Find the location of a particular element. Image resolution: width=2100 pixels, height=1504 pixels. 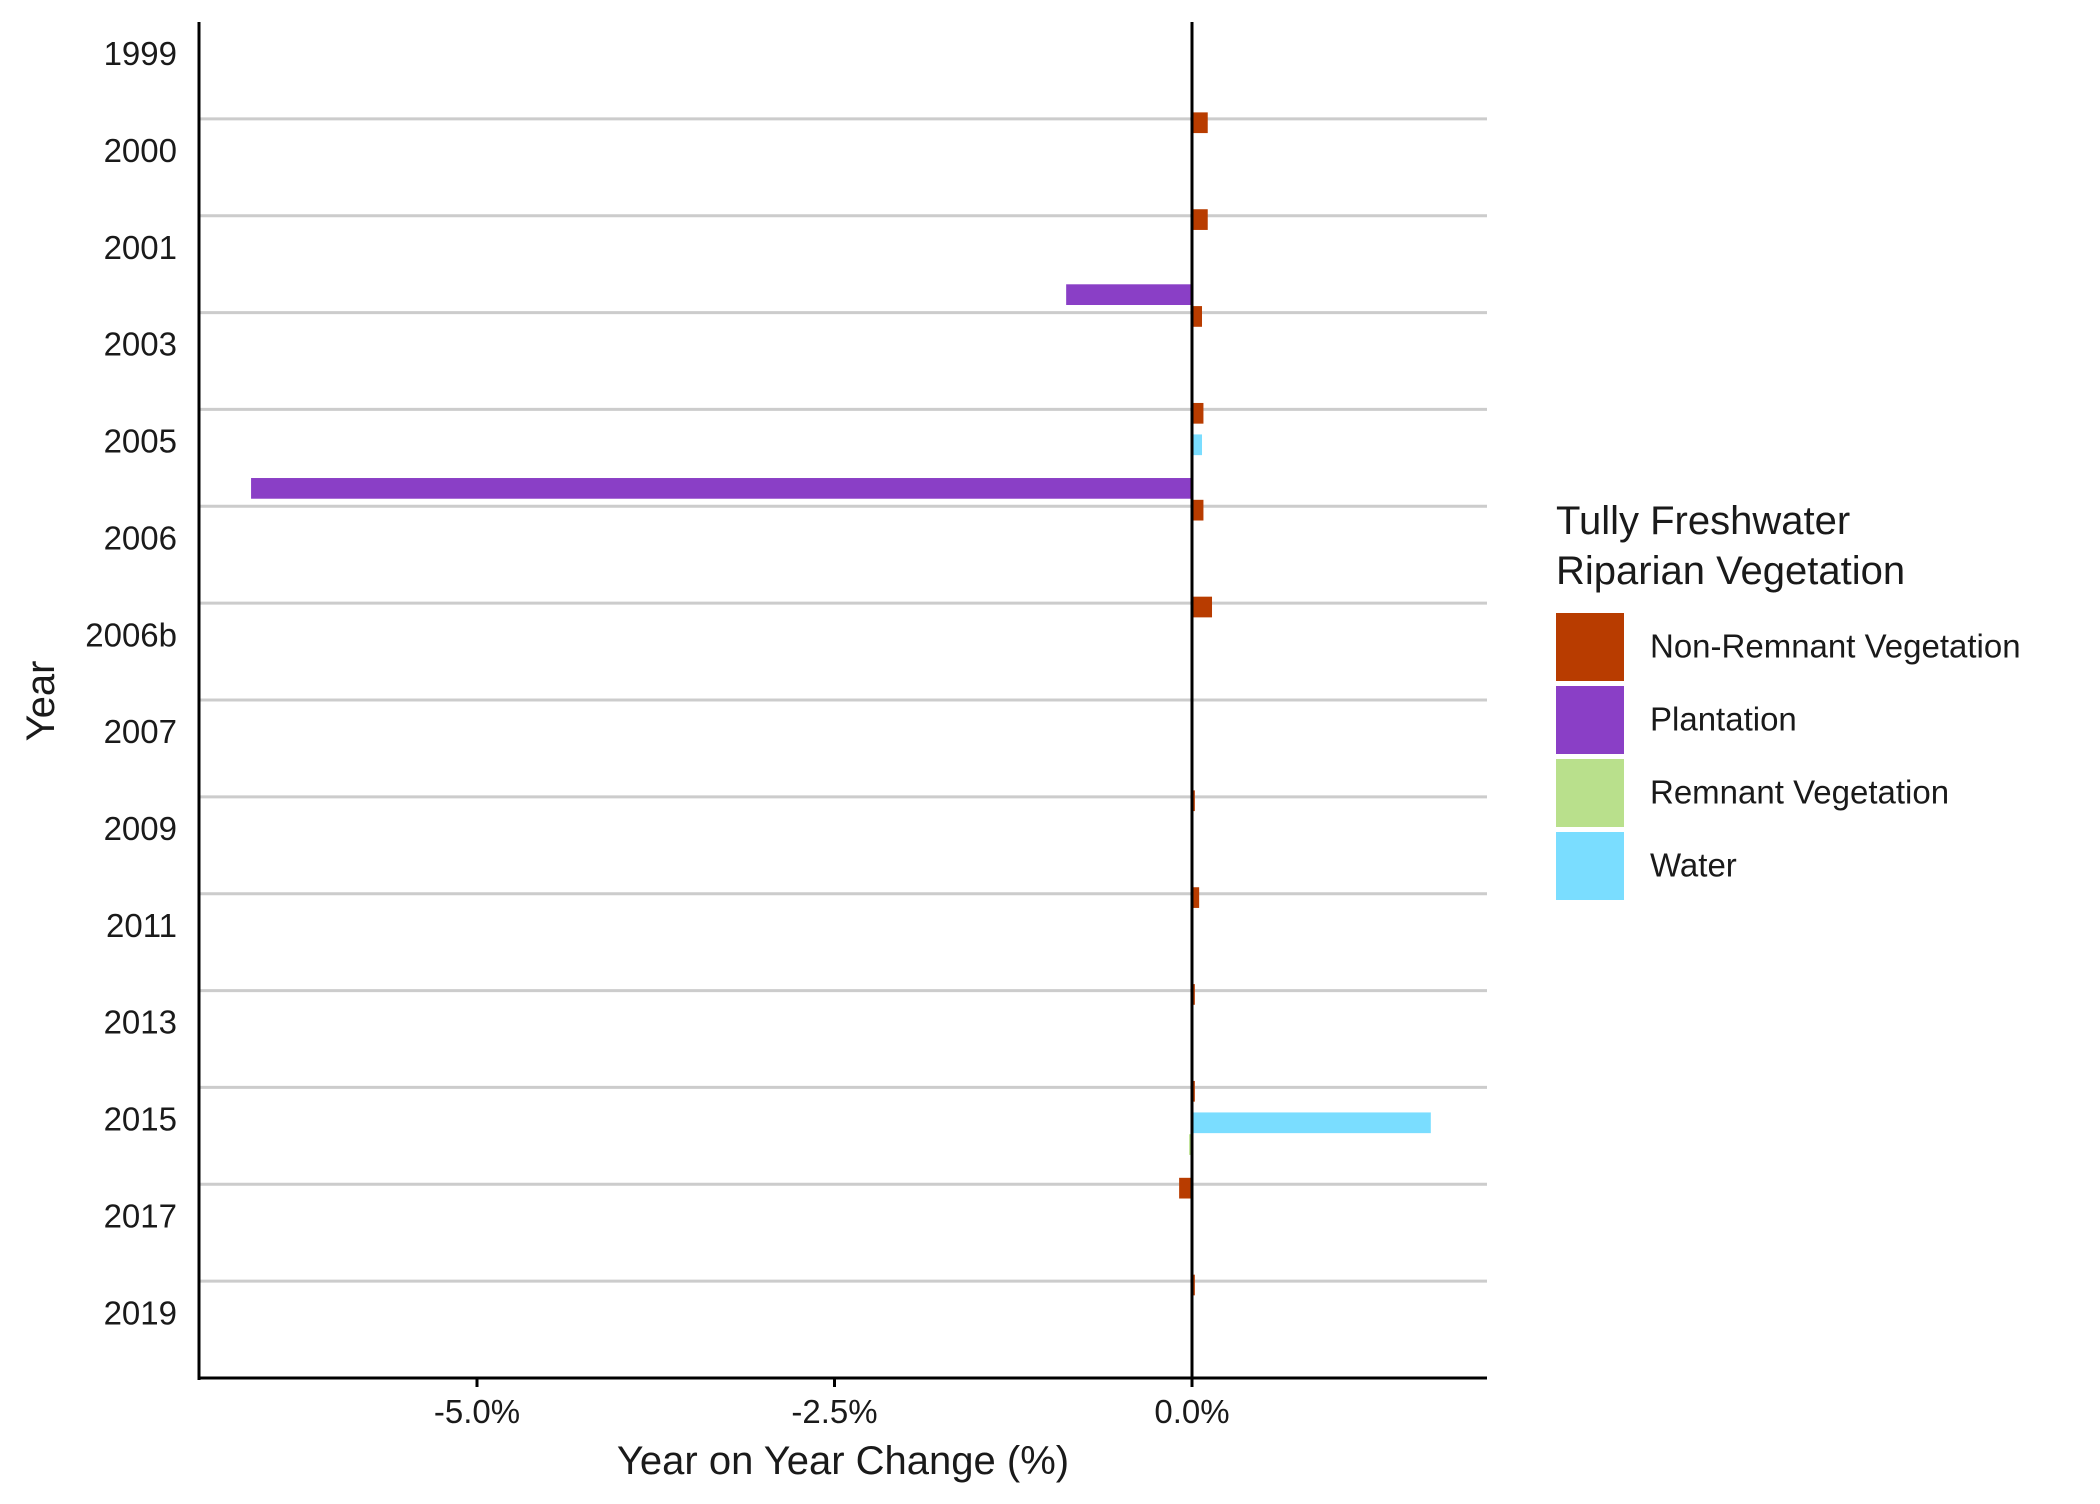

y-tick-label: 2017 is located at coordinates (140, 1215).